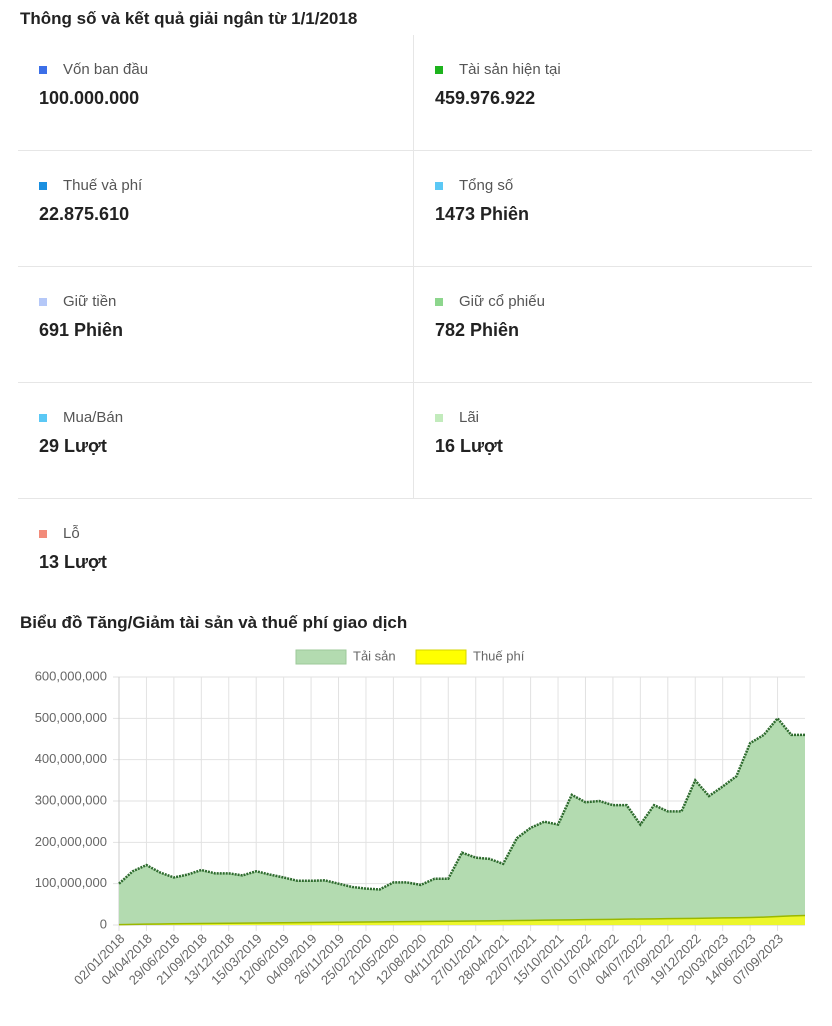 This screenshot has width=832, height=1026. Describe the element at coordinates (226, 301) in the screenshot. I see `stat-label-row: Giữ tiền` at that location.